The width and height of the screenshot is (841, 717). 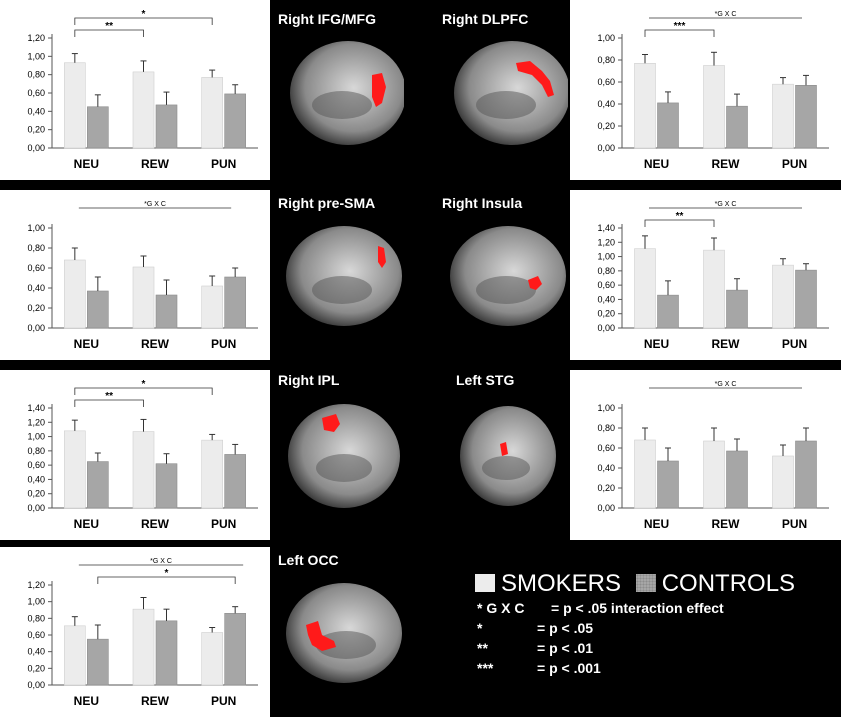 I want to click on controls-swatch, so click(x=645, y=583).